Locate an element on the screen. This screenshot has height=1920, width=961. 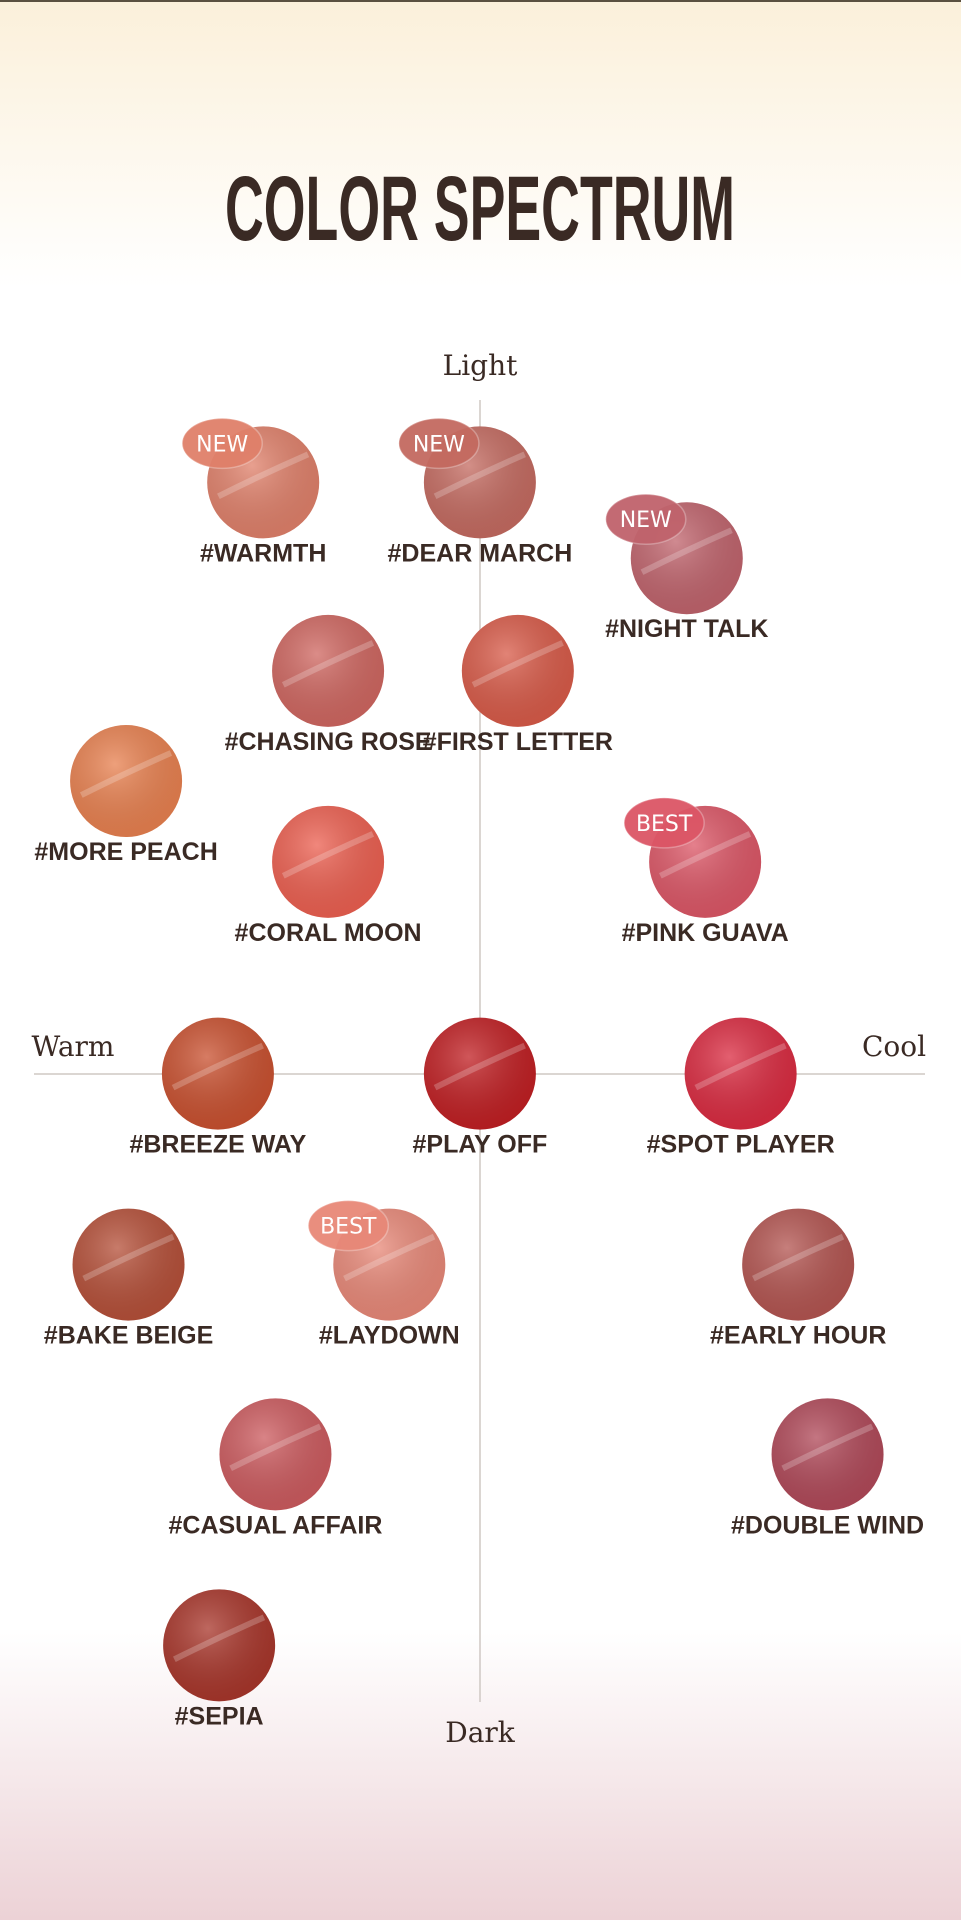
swatch-label: #LAYDOWN is located at coordinates (389, 1336).